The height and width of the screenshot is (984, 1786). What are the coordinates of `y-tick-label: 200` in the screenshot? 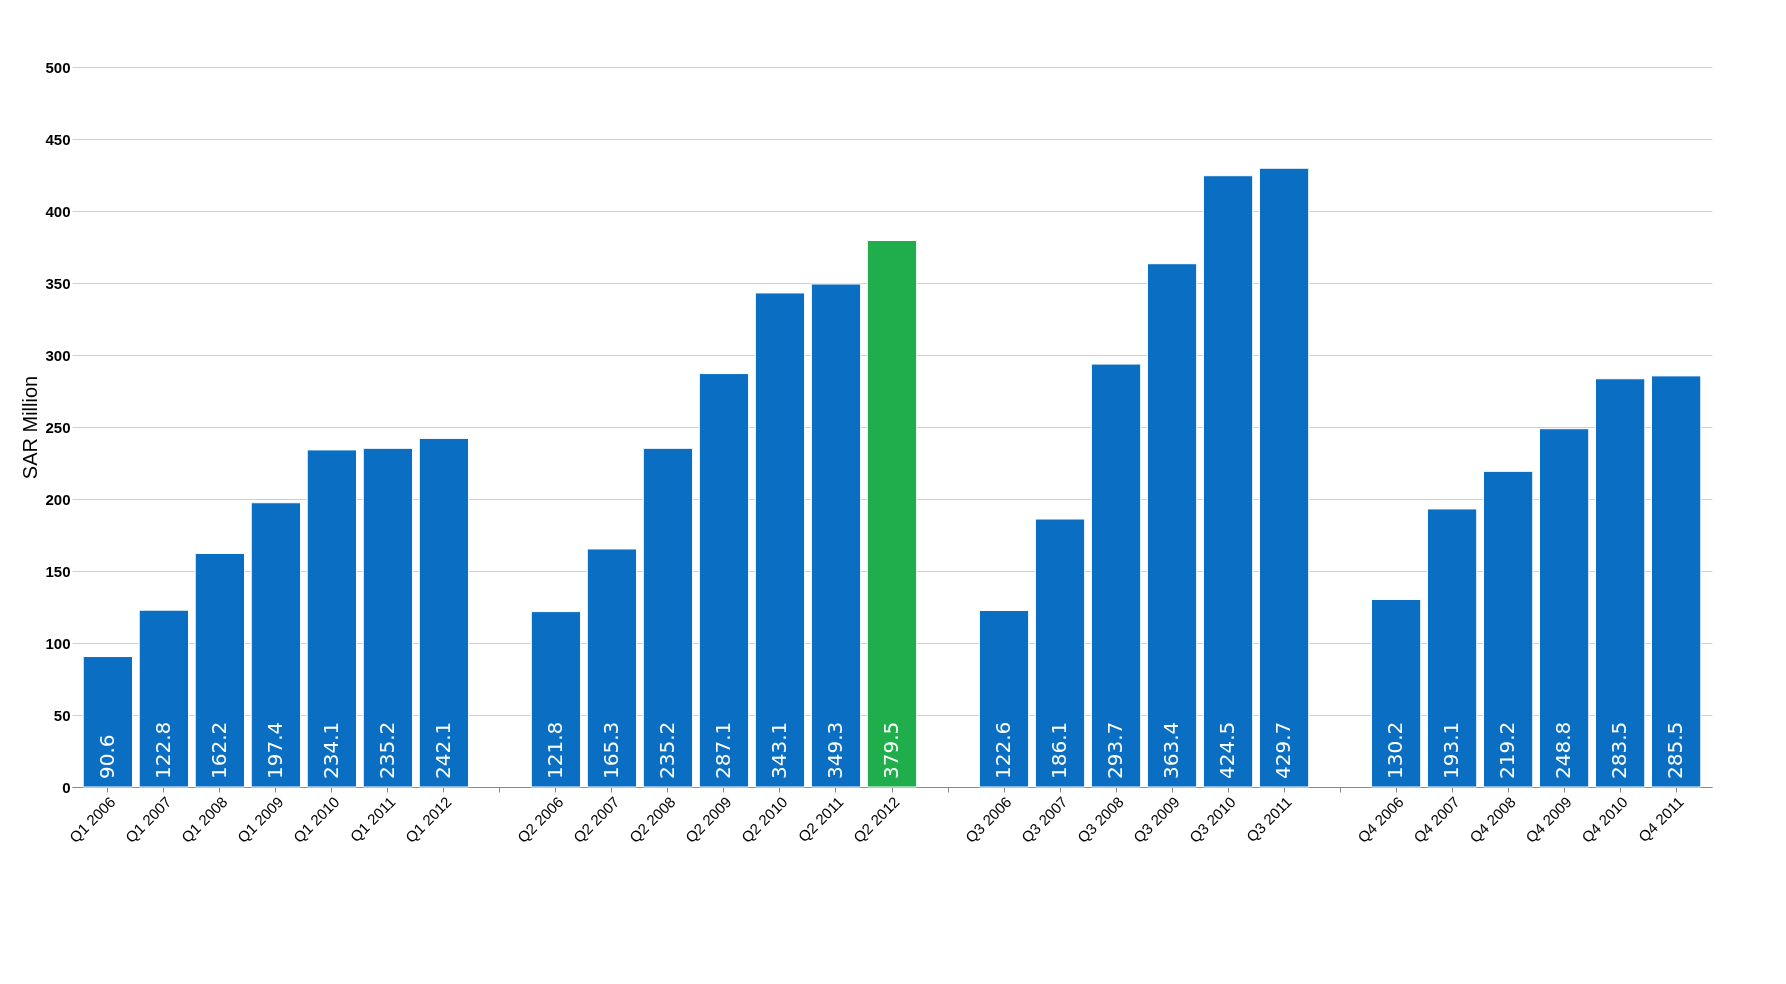 It's located at (58, 499).